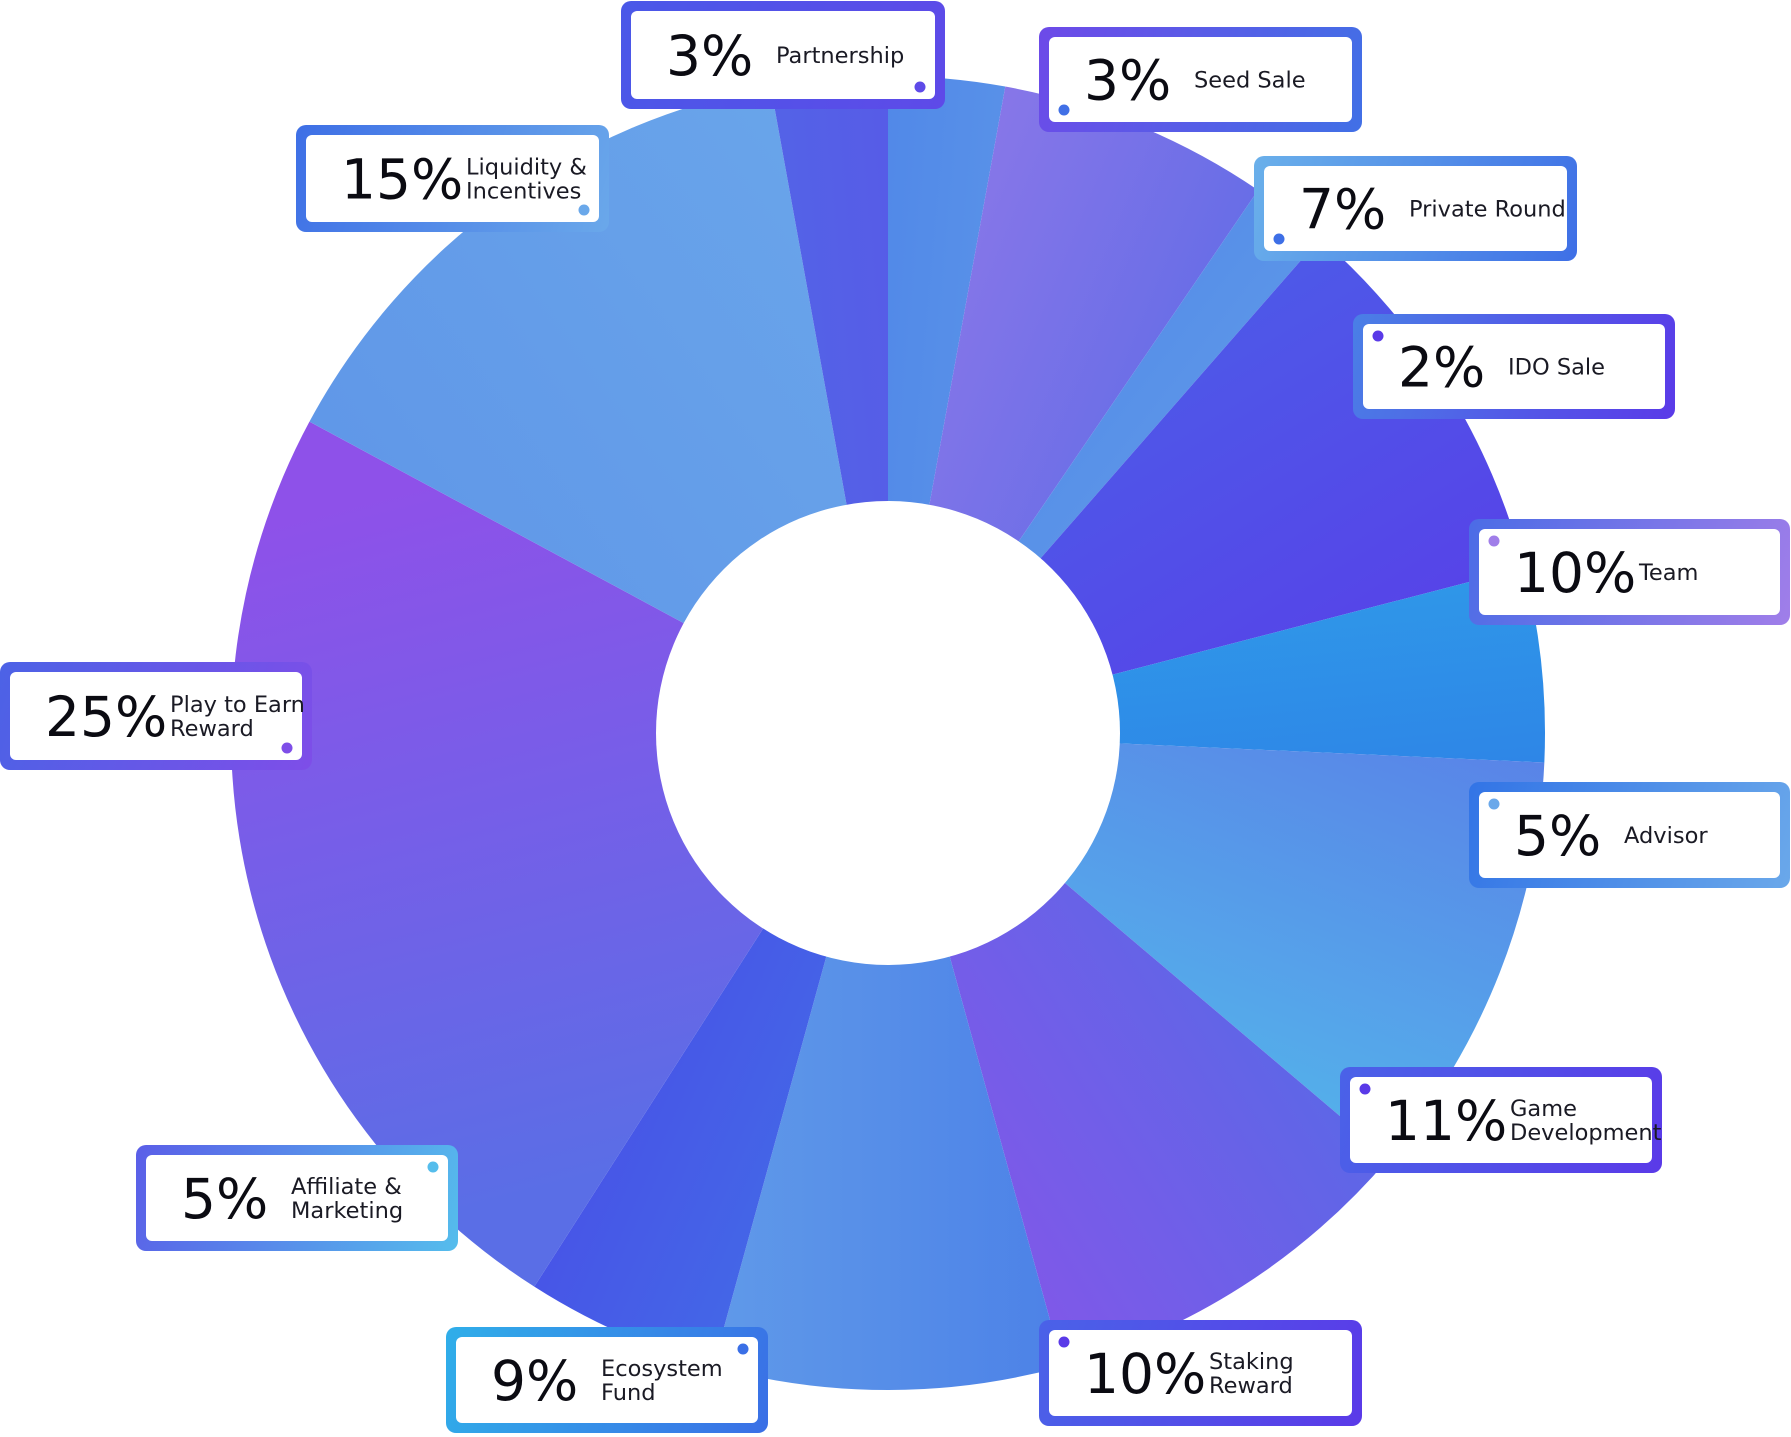  I want to click on slice-ido-sale, so click(1168, 376).